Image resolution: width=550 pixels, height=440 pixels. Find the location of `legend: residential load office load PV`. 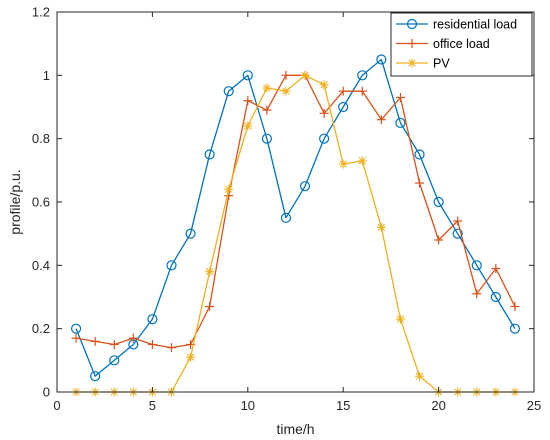

legend: residential load office load PV is located at coordinates (461, 44).